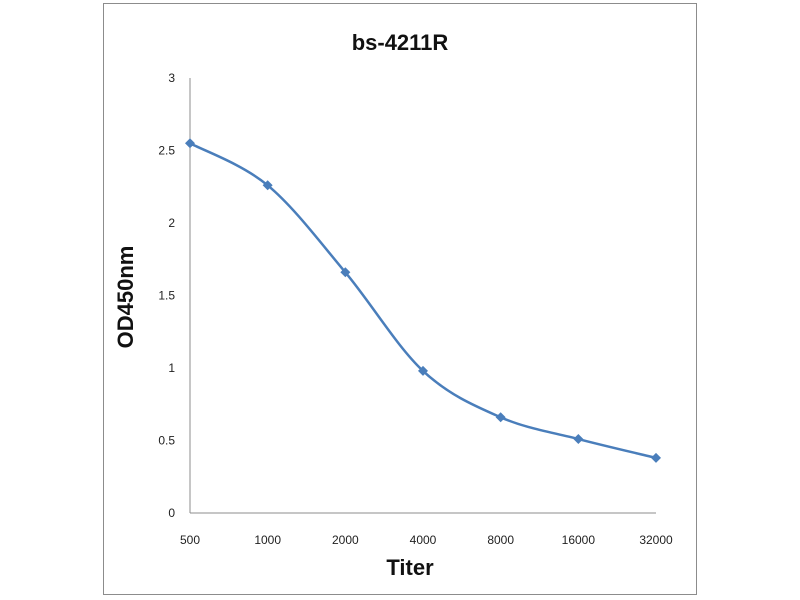  I want to click on x-axis-label: Titer, so click(410, 567).